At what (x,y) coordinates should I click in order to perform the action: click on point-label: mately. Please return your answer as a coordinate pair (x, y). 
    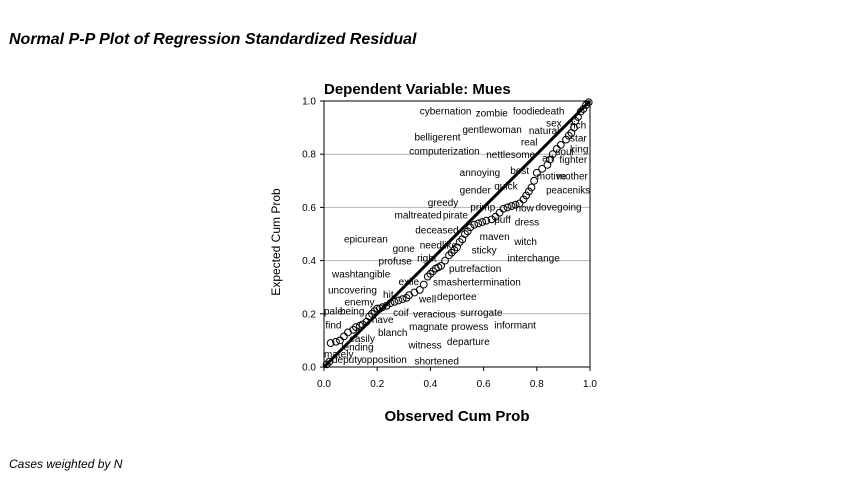
    Looking at the image, I should click on (338, 355).